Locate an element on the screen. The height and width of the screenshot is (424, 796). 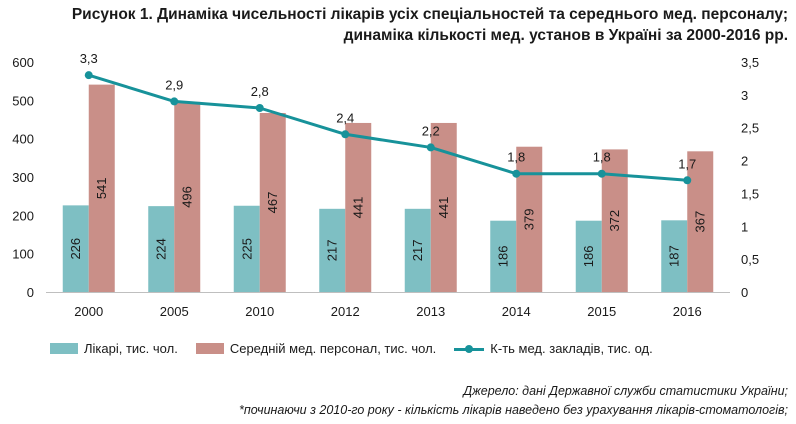
y-right-tick-label: 1,5 is located at coordinates (750, 193).